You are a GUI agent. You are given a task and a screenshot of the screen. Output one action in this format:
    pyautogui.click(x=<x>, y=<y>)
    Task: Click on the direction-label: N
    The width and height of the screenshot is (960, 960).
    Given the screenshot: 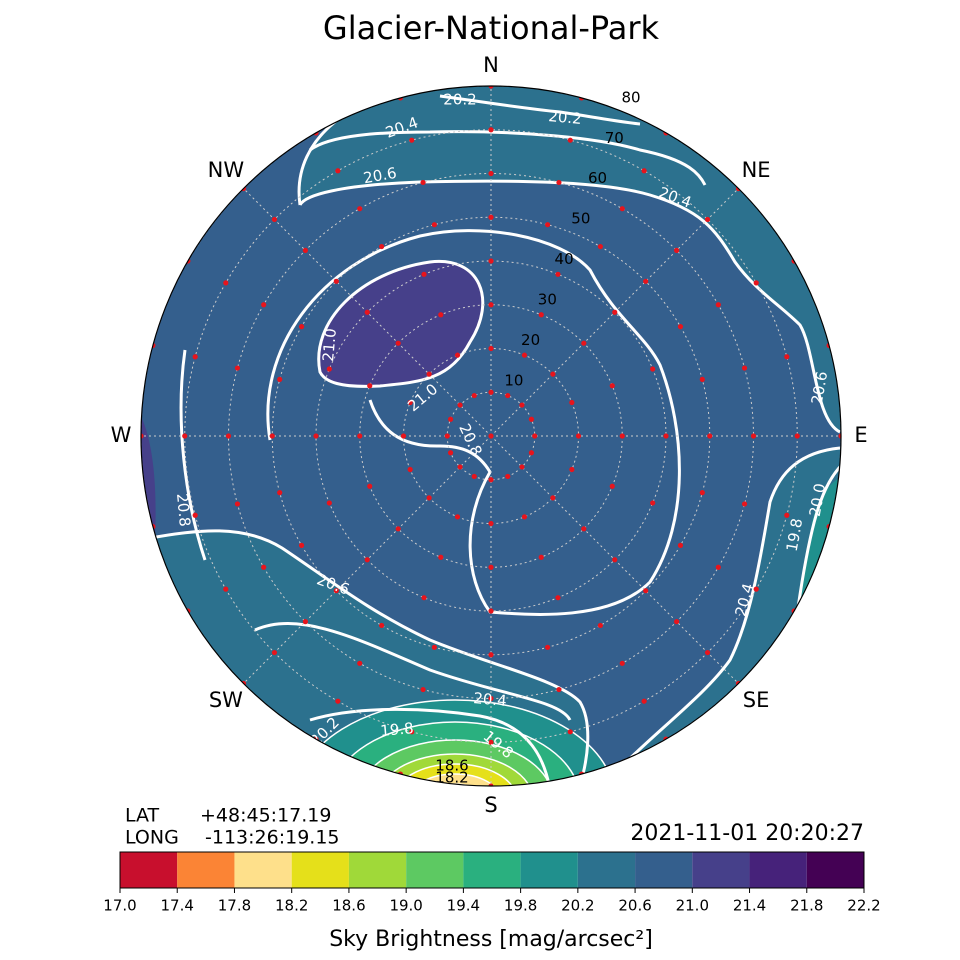 What is the action you would take?
    pyautogui.click(x=491, y=65)
    